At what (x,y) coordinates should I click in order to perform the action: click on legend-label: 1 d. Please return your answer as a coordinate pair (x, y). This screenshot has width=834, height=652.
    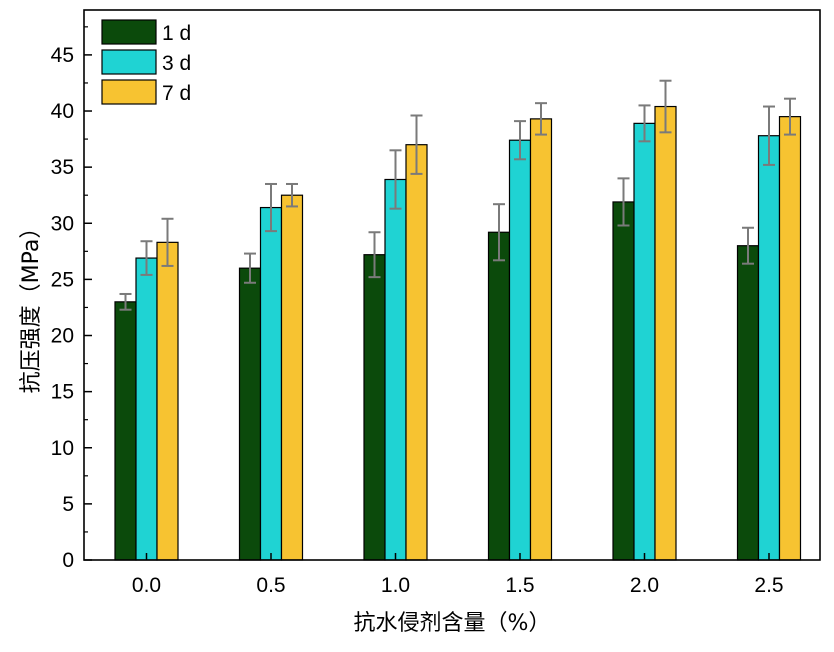
    Looking at the image, I should click on (176, 33).